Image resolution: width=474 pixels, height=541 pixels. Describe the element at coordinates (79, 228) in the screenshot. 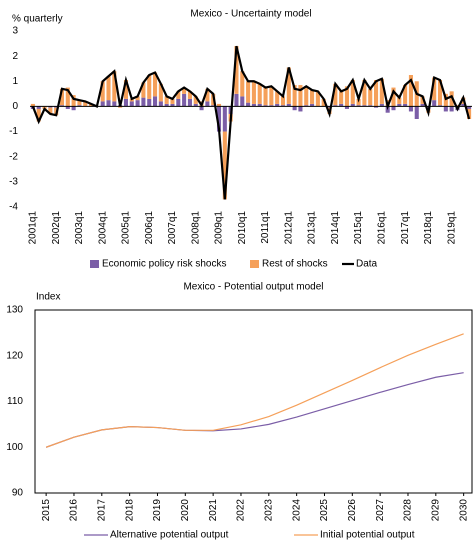

I see `x-tick-label: 2003q1` at that location.